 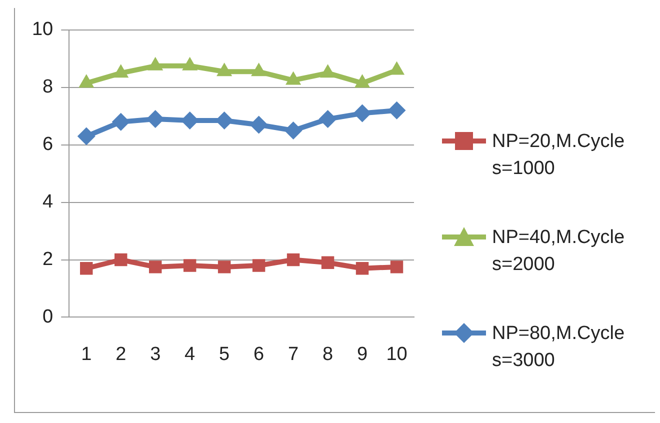 What do you see at coordinates (293, 354) in the screenshot?
I see `x-tick-label: 7` at bounding box center [293, 354].